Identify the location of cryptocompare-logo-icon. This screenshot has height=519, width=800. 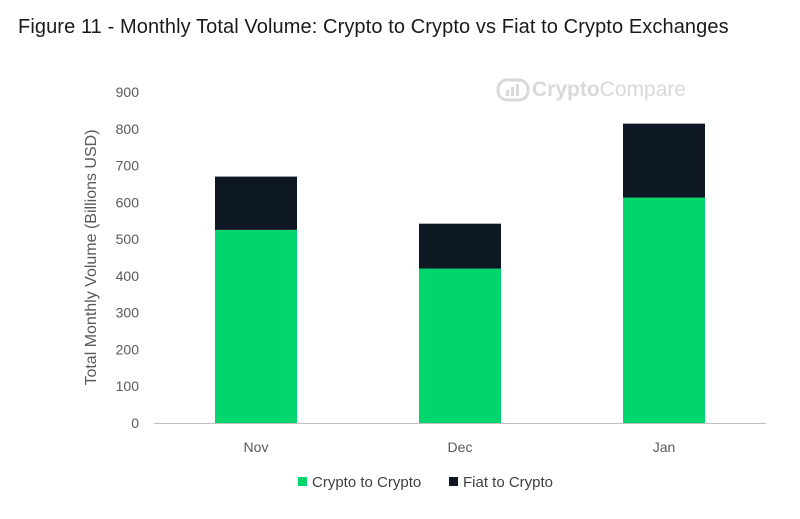
(513, 90).